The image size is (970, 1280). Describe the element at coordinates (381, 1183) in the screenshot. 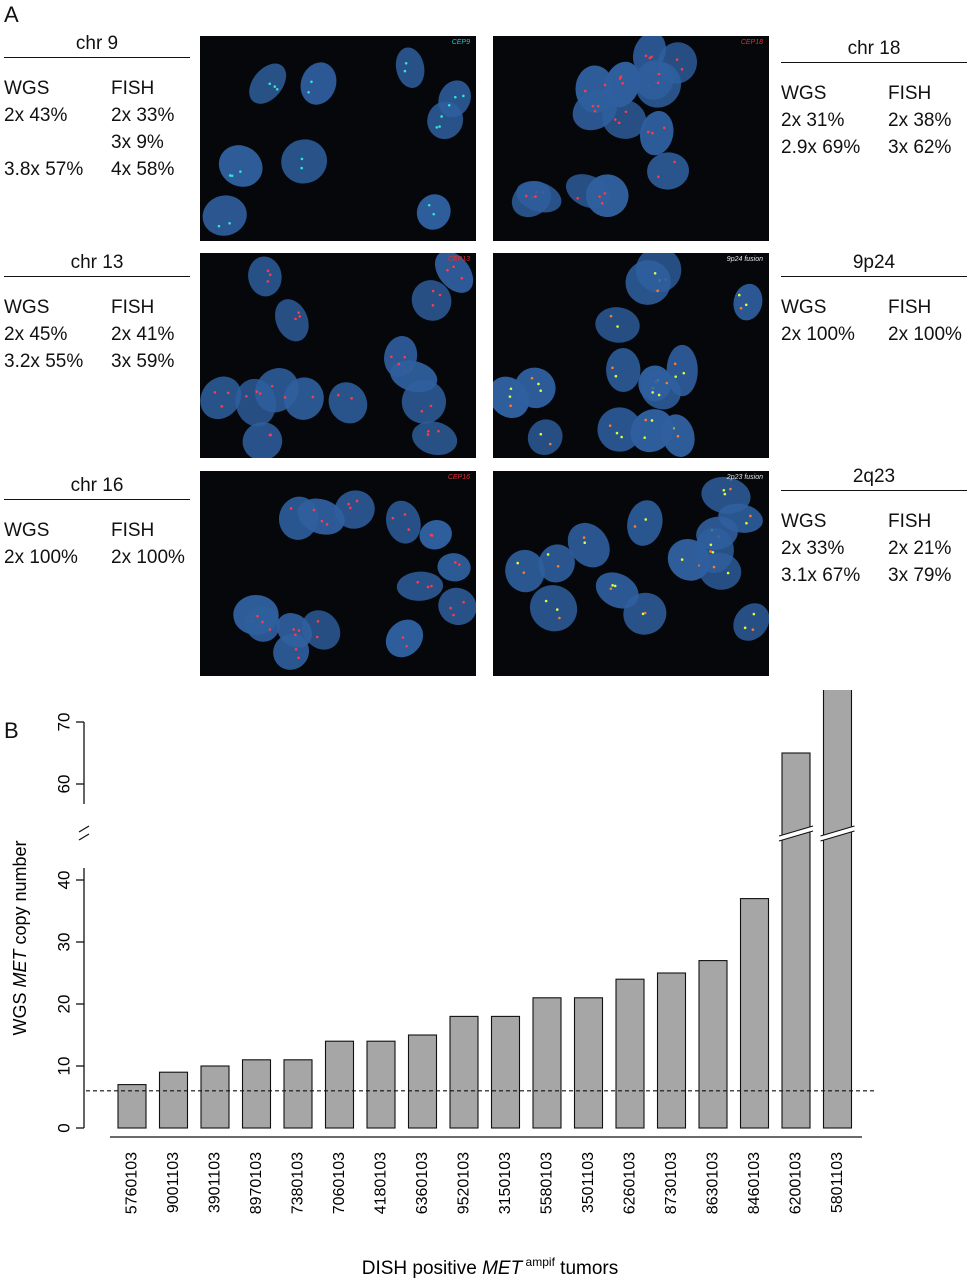

I see `x-tick-label: 4180103` at that location.